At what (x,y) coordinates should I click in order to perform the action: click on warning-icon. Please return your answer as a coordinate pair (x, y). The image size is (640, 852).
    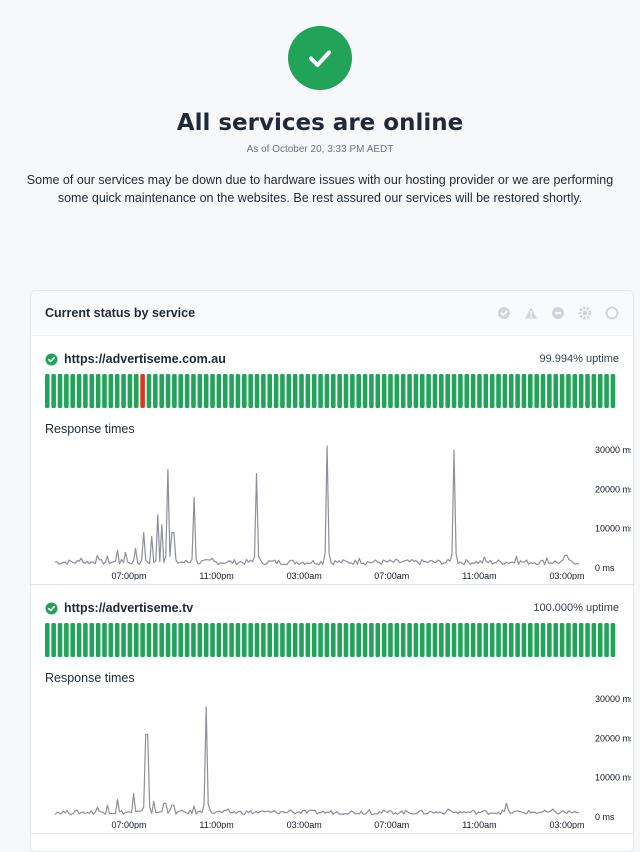
    Looking at the image, I should click on (531, 313).